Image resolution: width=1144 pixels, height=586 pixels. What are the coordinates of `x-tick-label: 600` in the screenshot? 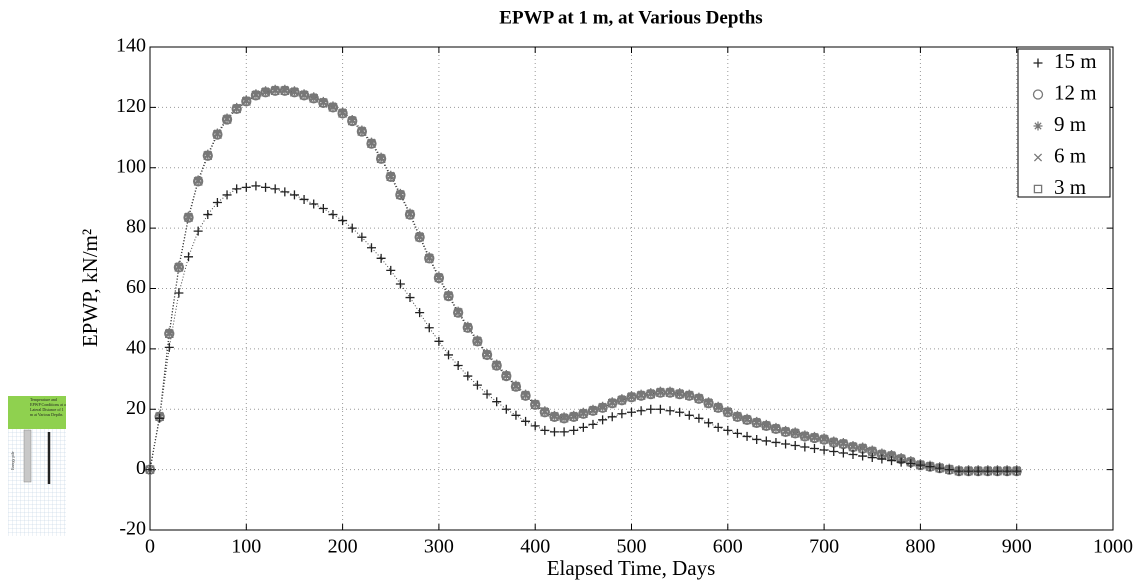 It's located at (728, 547).